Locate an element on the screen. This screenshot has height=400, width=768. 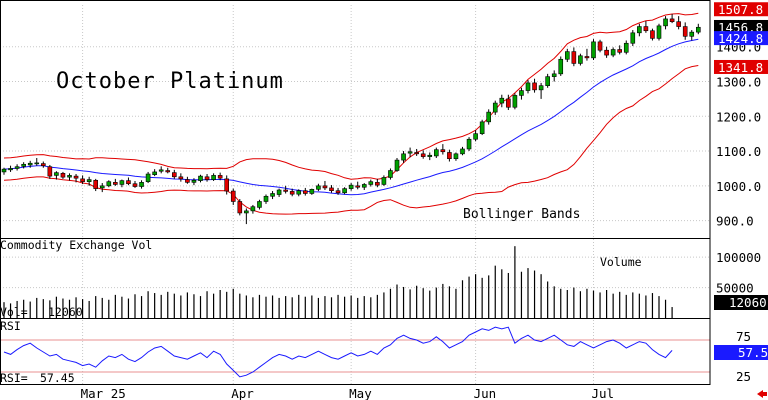
rsi-line is located at coordinates (338, 352).